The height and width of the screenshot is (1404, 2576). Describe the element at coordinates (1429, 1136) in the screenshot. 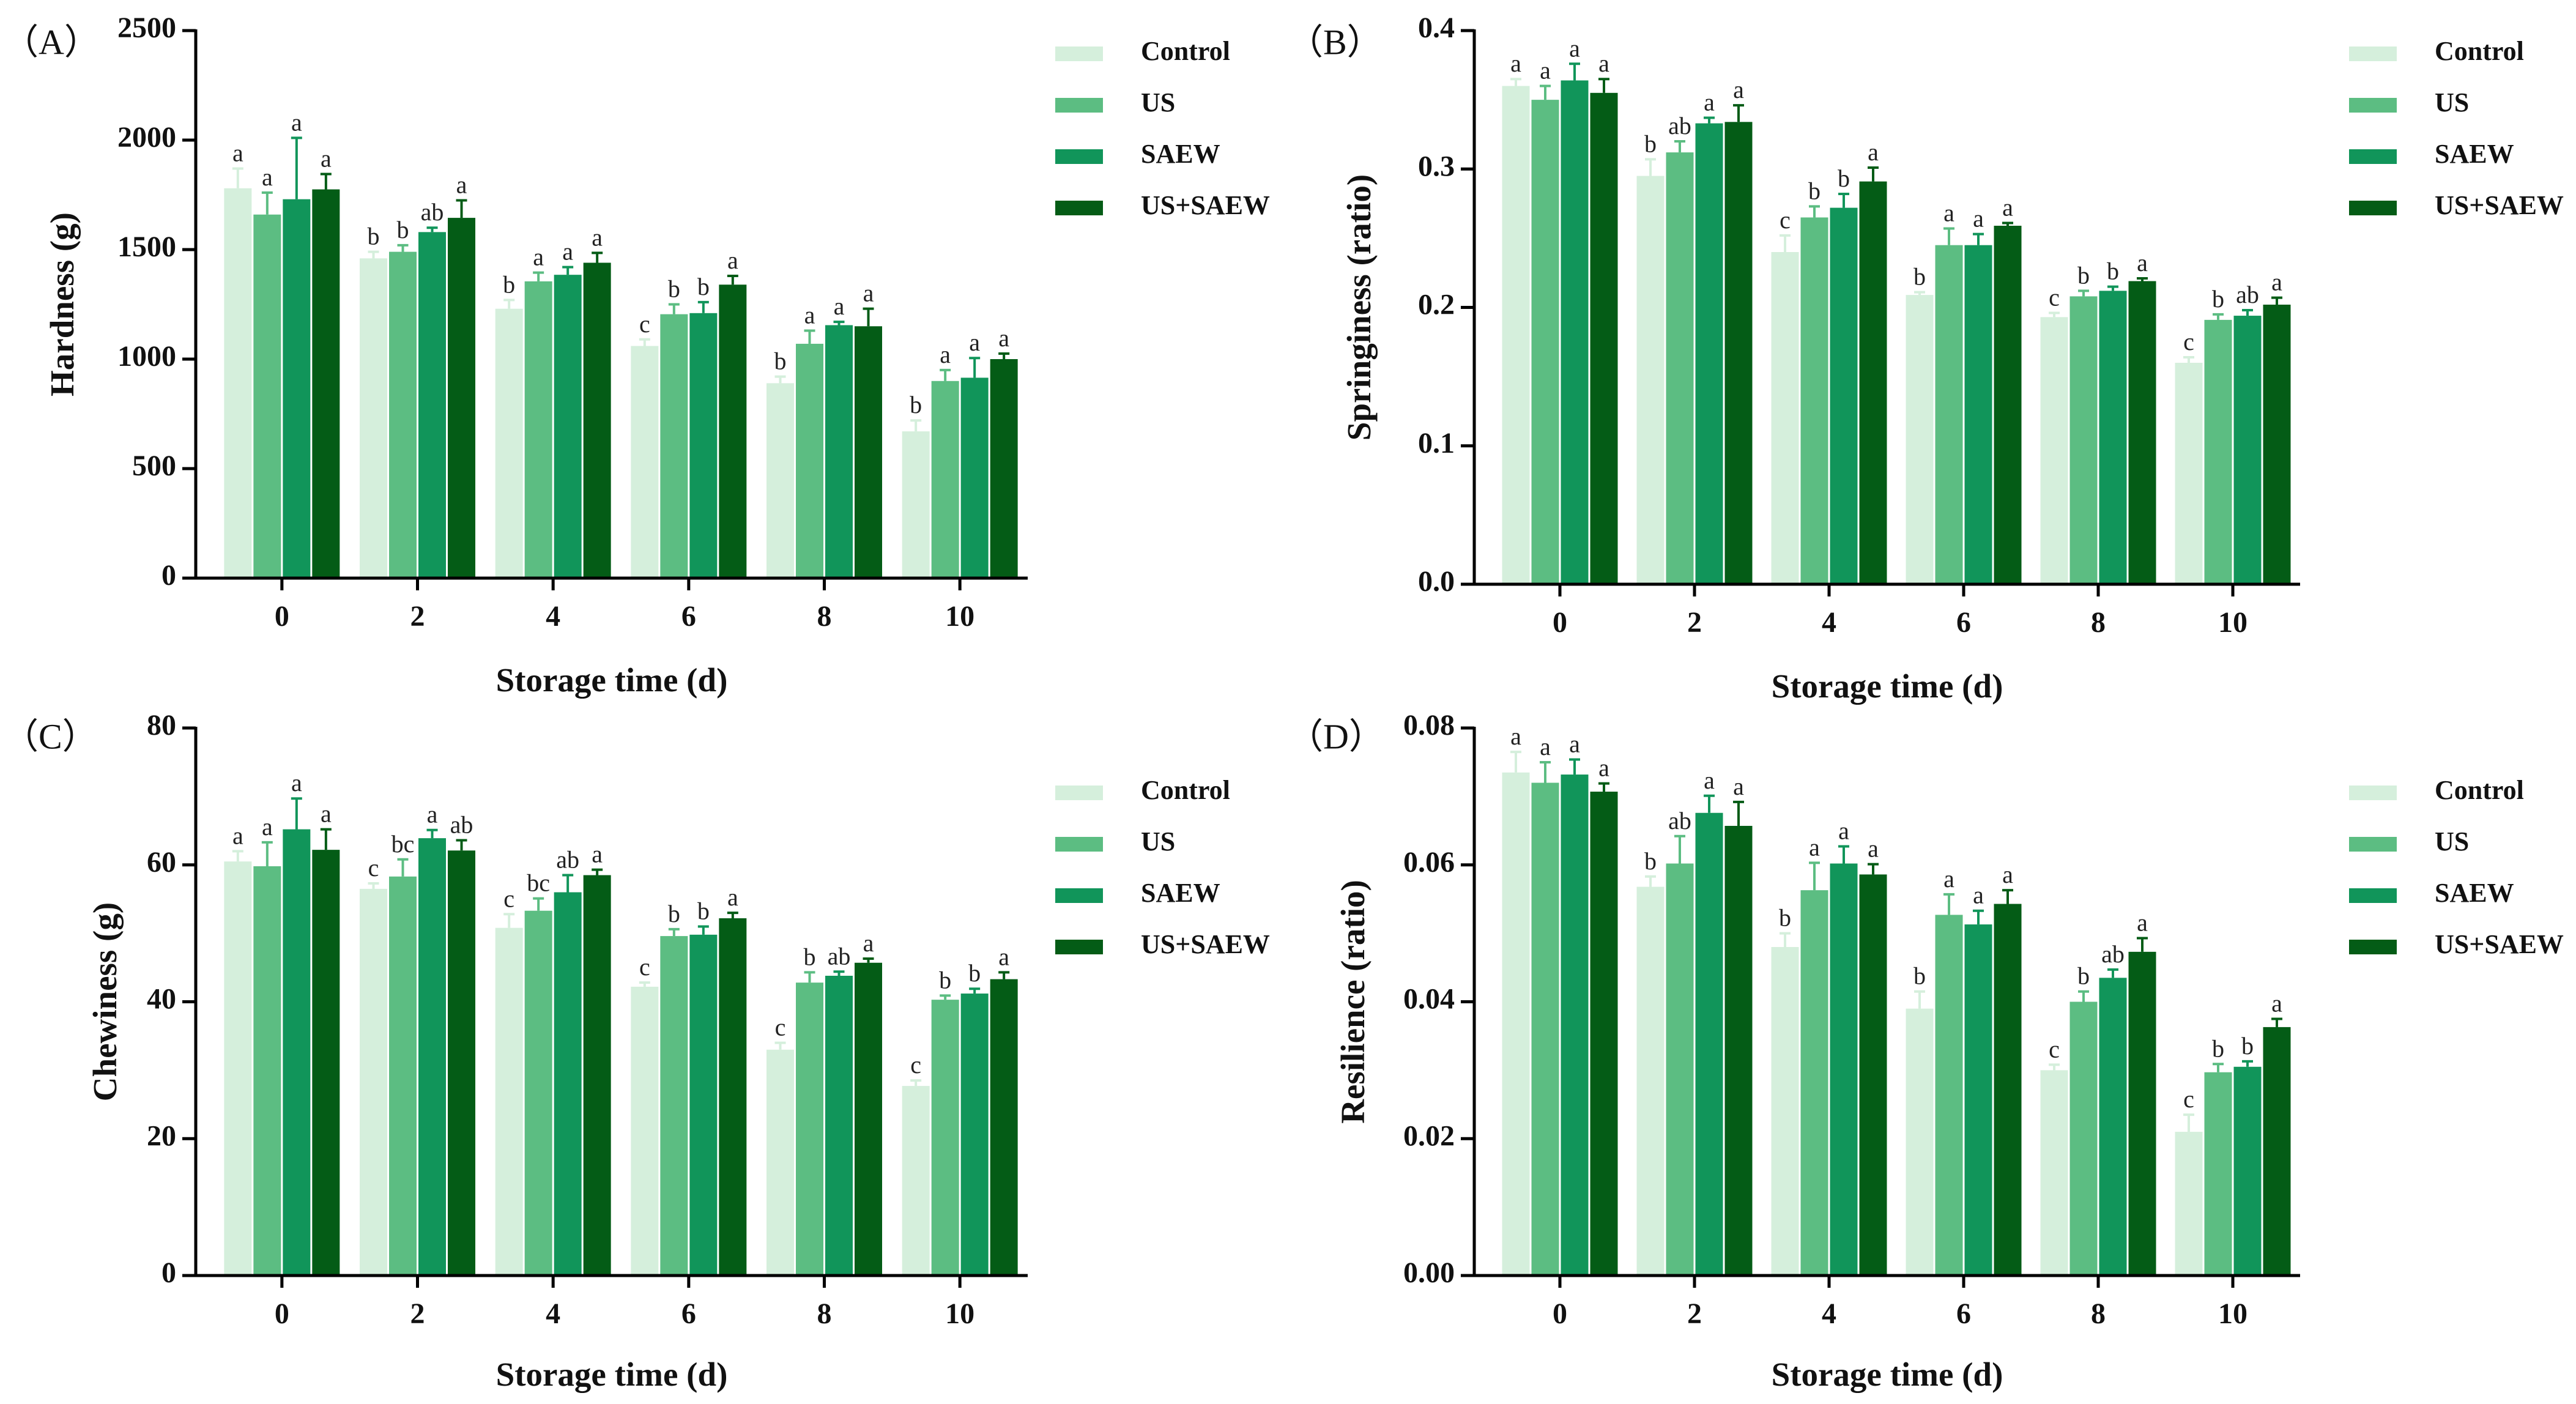

I see `y-tick-label: 0.02` at that location.